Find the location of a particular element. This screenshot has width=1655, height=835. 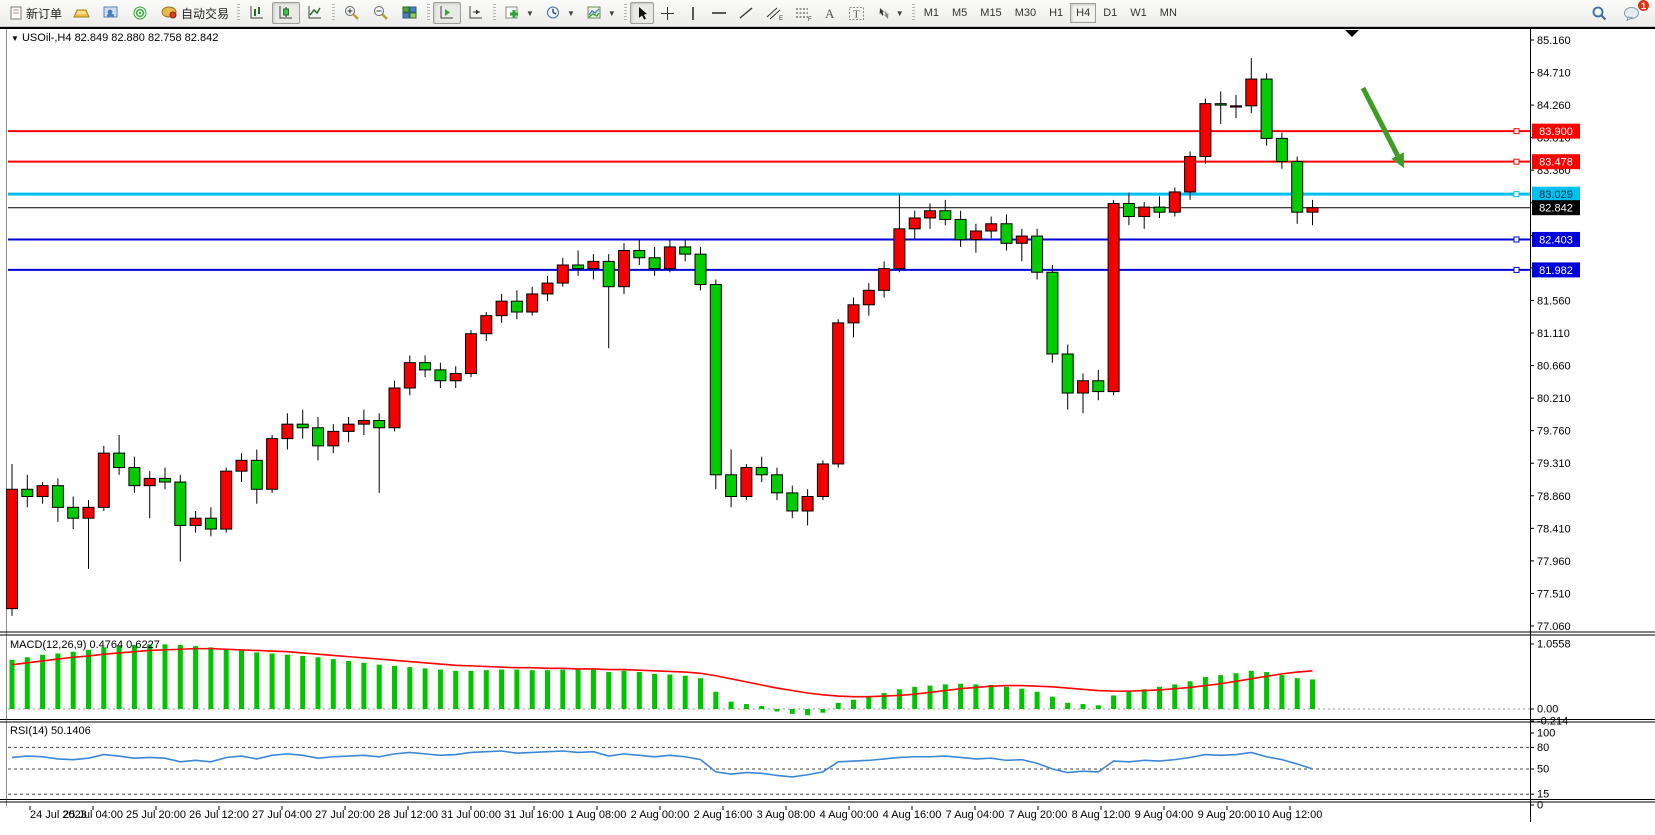

trendline-tool-button is located at coordinates (746, 13).